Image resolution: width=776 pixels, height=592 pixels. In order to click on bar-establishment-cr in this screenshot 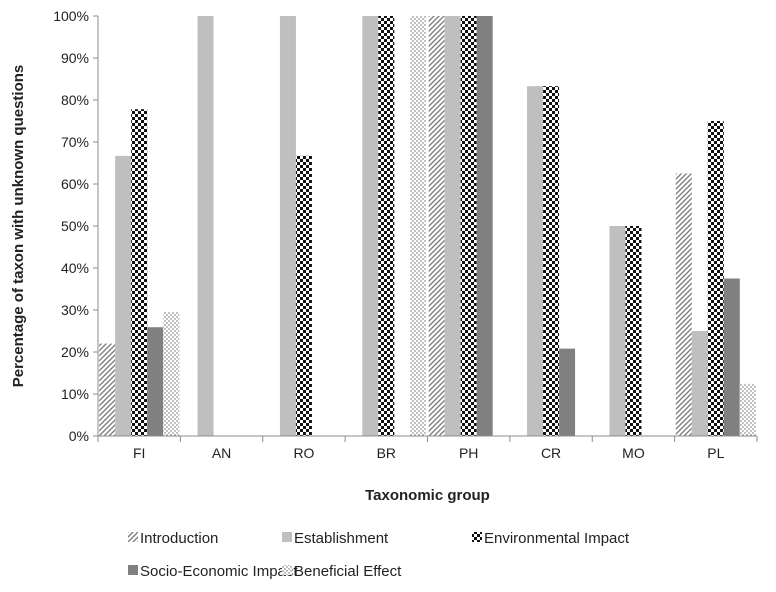, I will do `click(535, 261)`.